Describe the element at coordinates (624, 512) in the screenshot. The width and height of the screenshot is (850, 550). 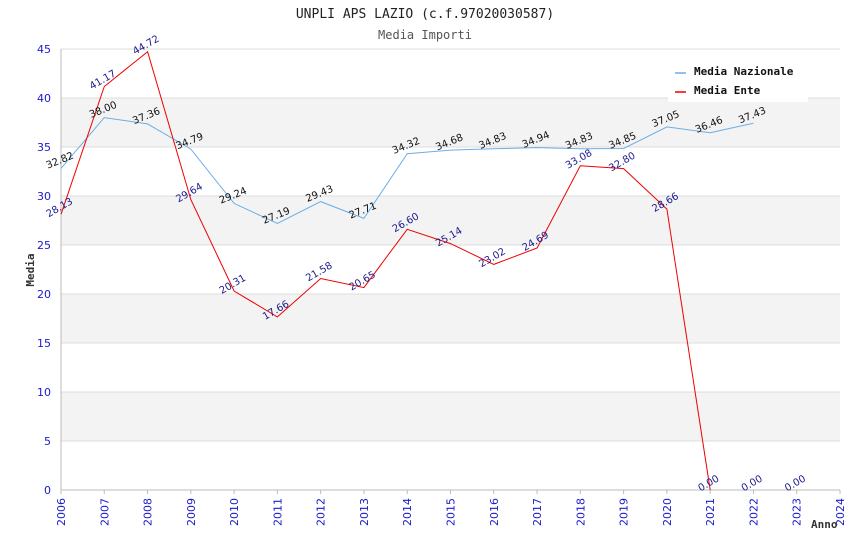
I see `x-tick-label: 2019` at that location.